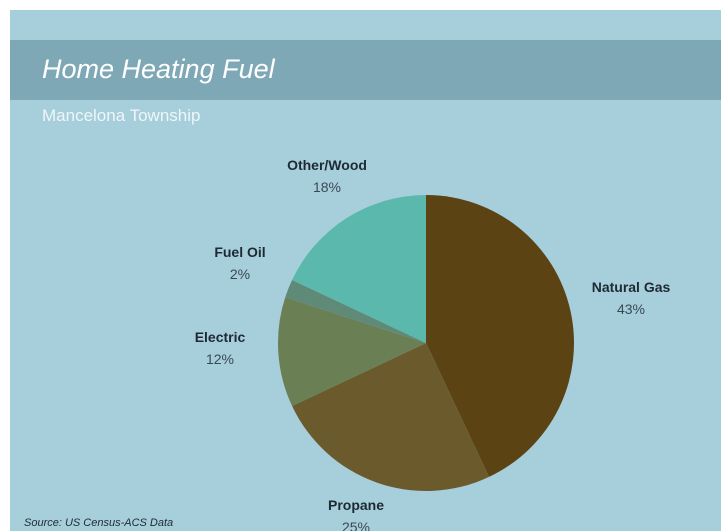  What do you see at coordinates (158, 69) in the screenshot?
I see `chart-title: Home Heating Fuel` at bounding box center [158, 69].